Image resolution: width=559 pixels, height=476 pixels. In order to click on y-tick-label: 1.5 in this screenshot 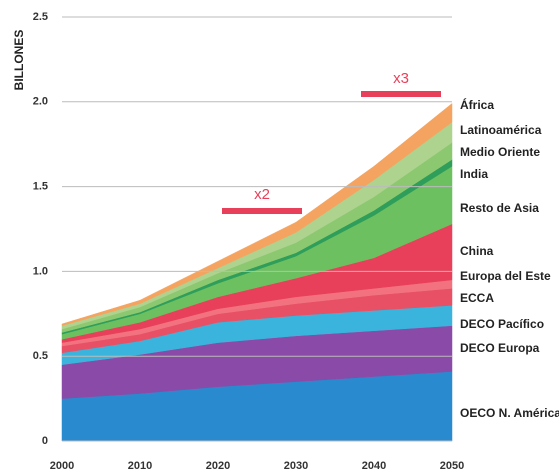, I will do `click(40, 187)`.